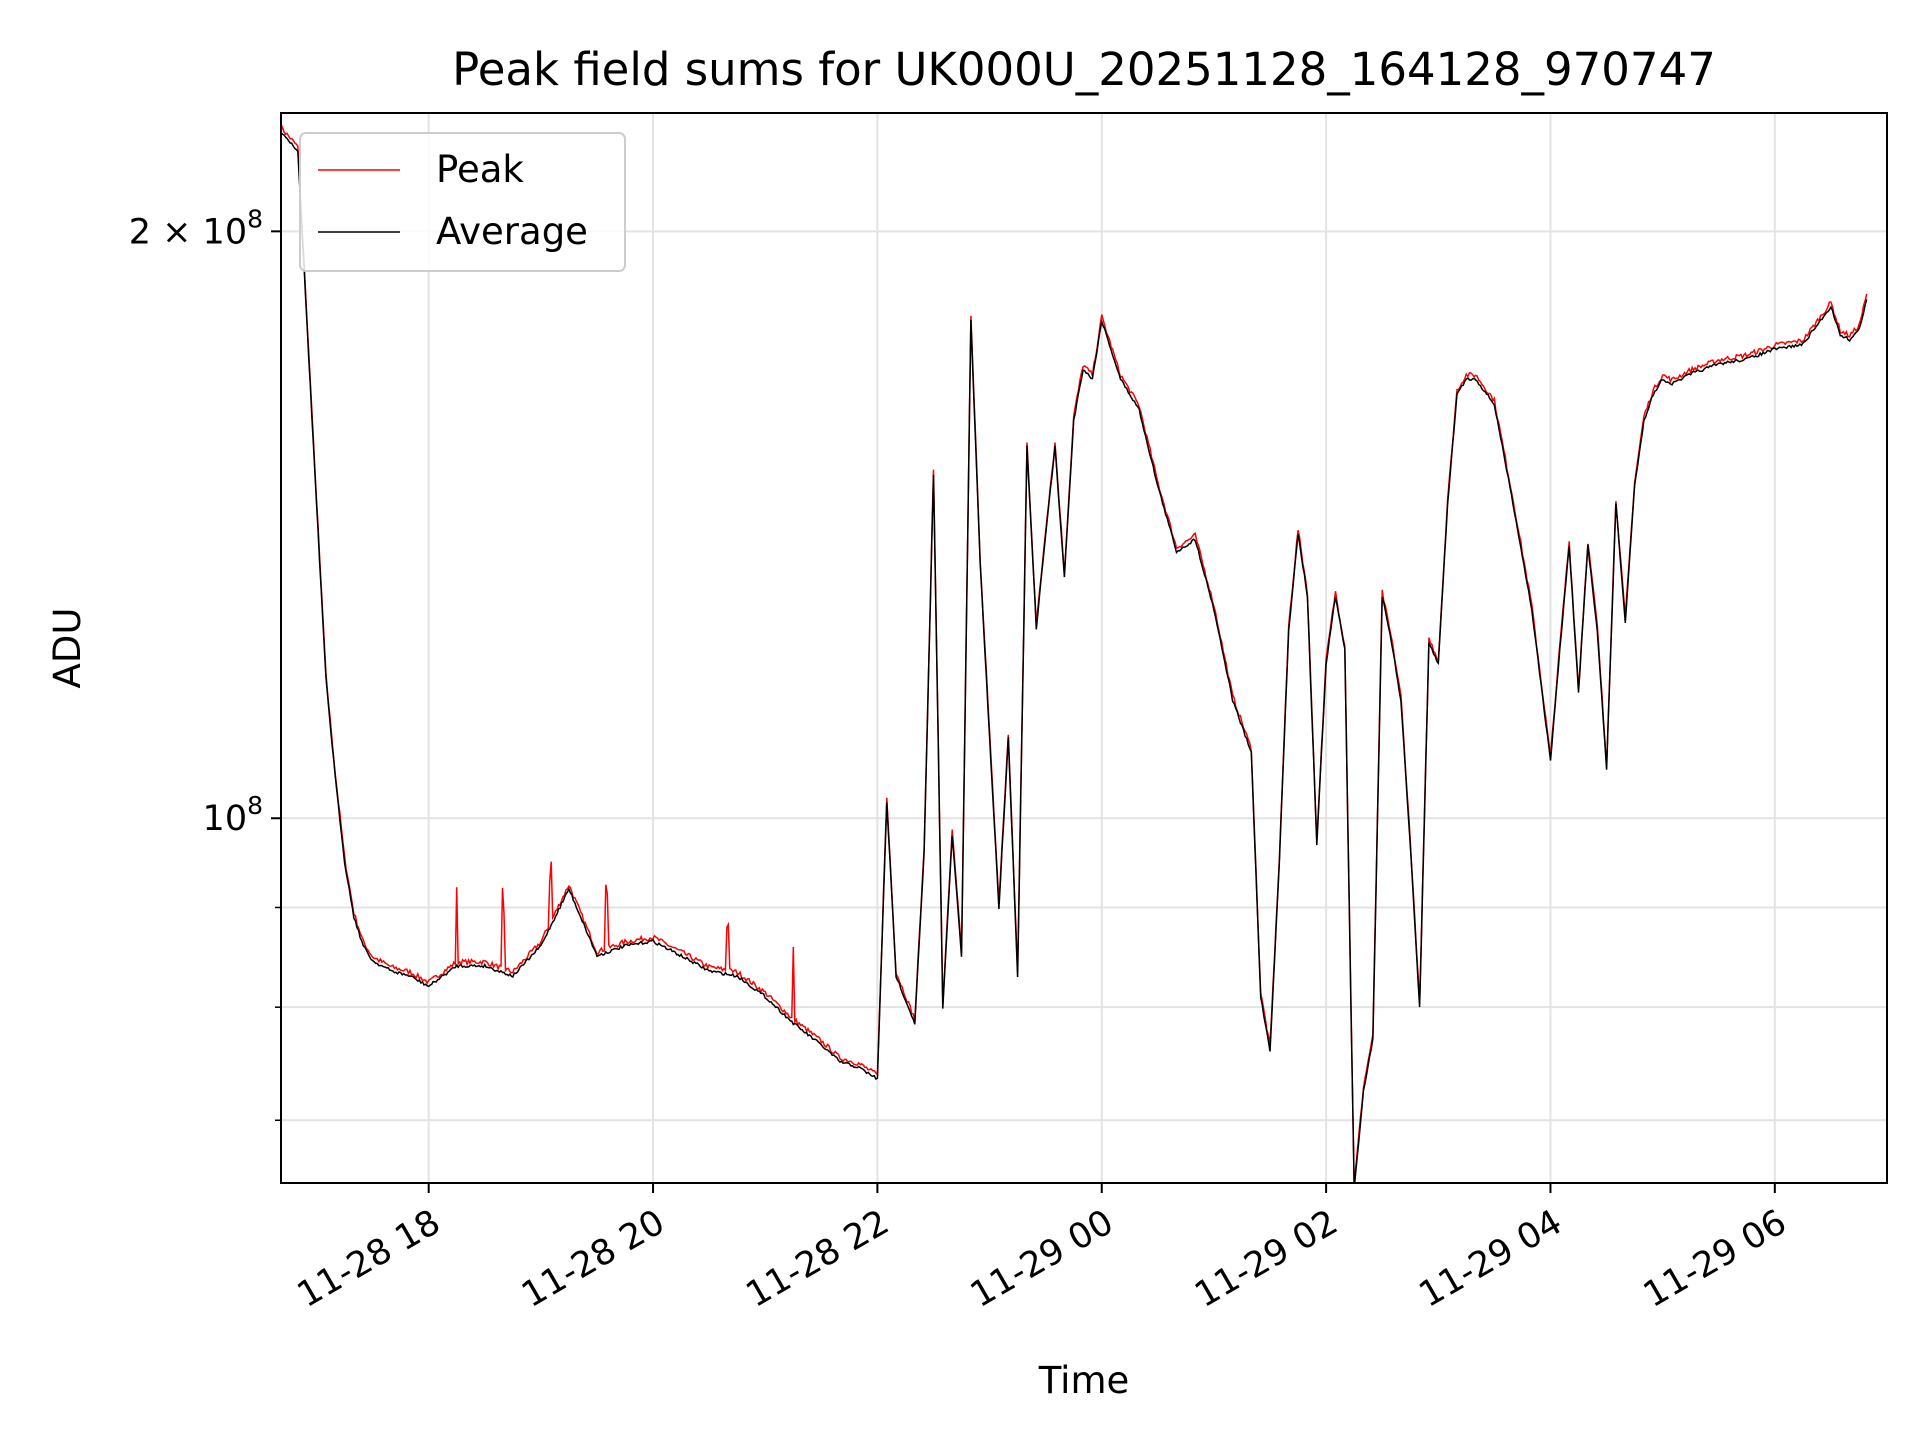 The height and width of the screenshot is (1440, 1920). What do you see at coordinates (1084, 1380) in the screenshot?
I see `x-axis-label: Time` at bounding box center [1084, 1380].